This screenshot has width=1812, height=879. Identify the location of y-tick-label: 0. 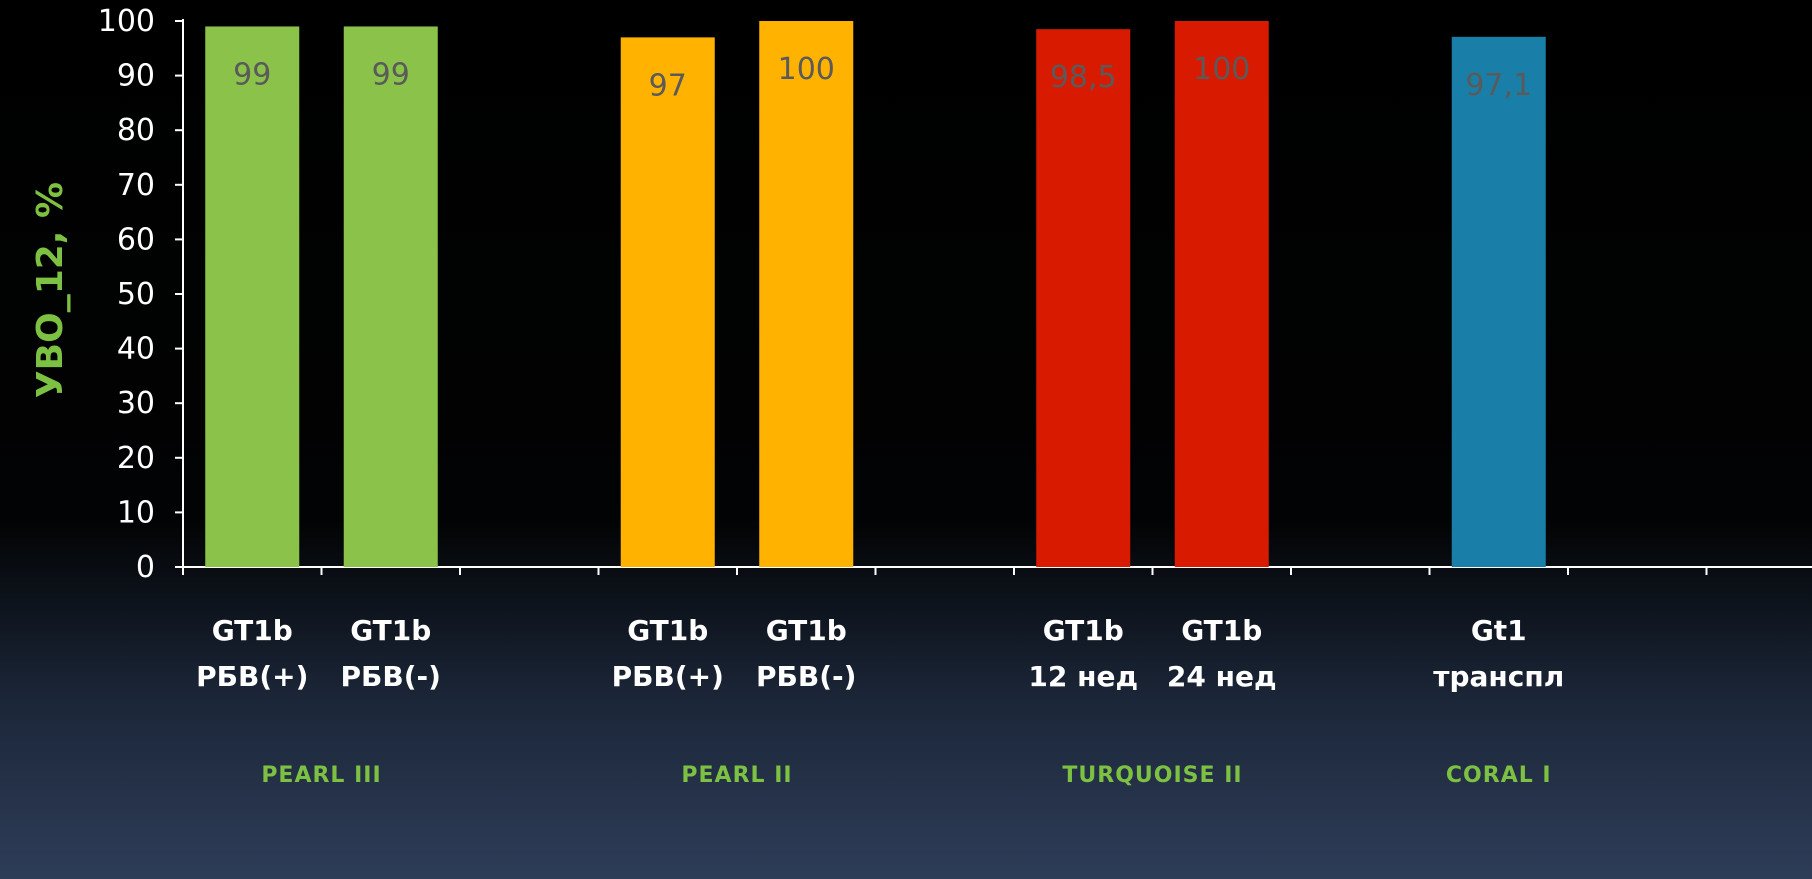
(145, 567).